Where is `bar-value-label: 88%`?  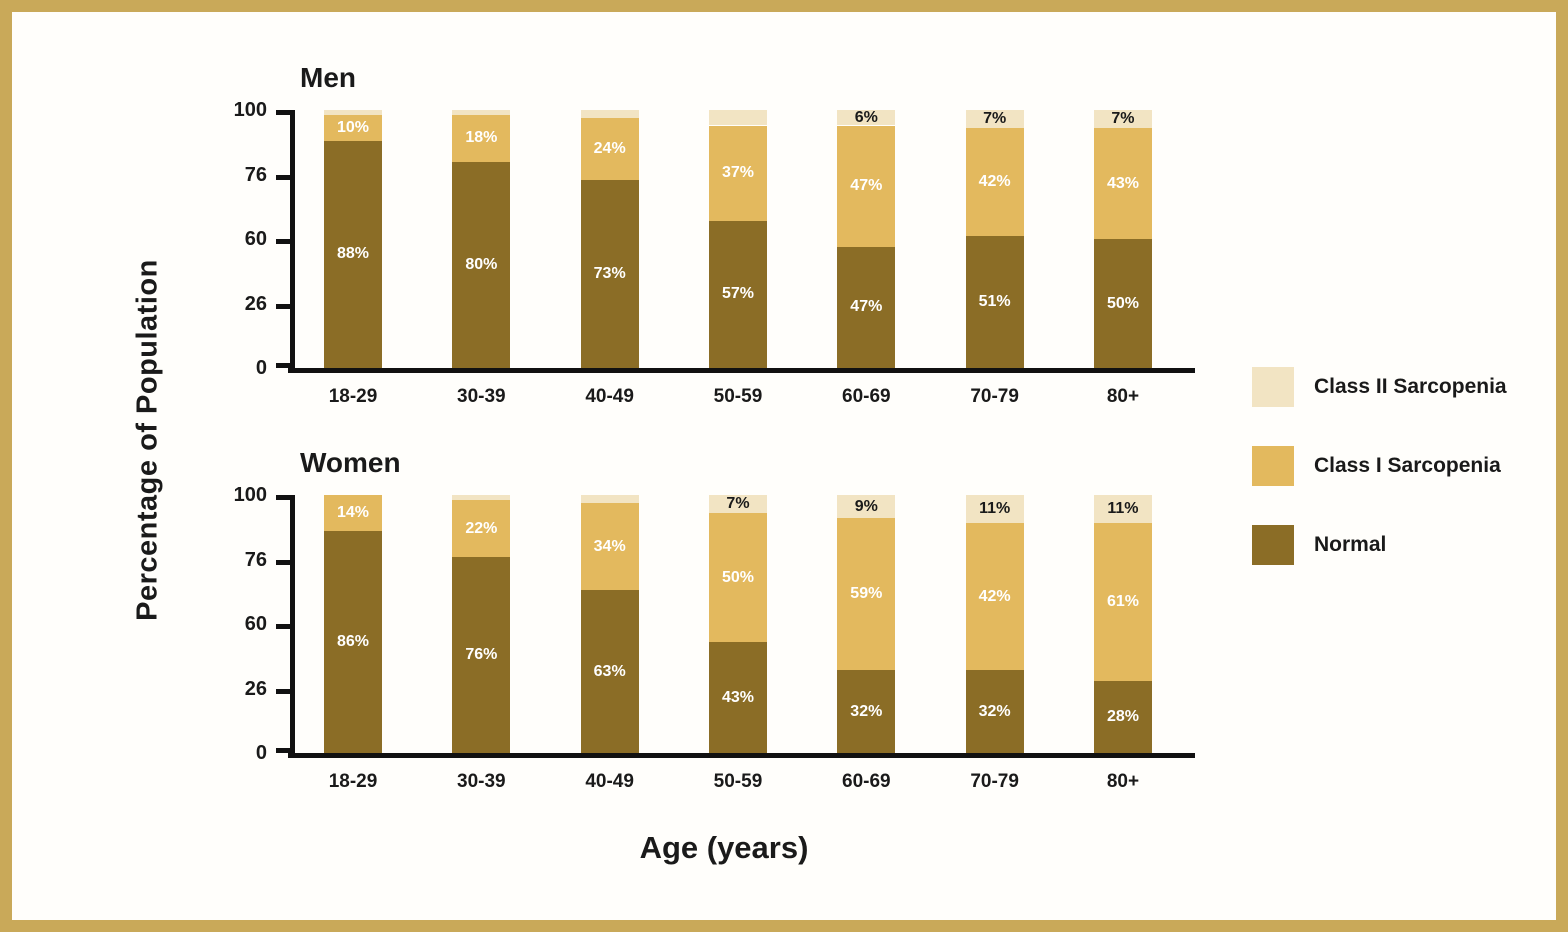
bar-value-label: 88% is located at coordinates (353, 254).